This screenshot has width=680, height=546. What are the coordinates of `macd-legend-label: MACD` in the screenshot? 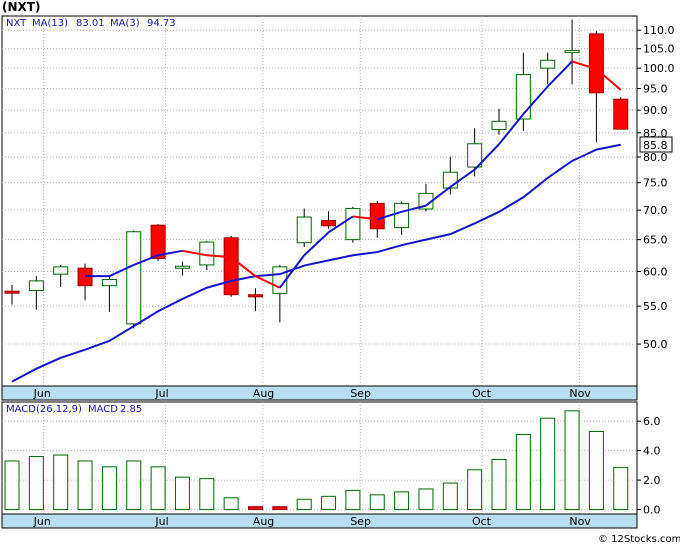 It's located at (103, 409).